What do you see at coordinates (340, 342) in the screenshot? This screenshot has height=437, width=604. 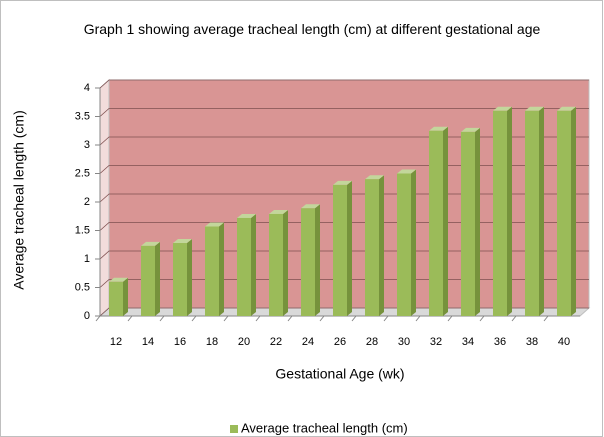 I see `x-tick-label: 26` at bounding box center [340, 342].